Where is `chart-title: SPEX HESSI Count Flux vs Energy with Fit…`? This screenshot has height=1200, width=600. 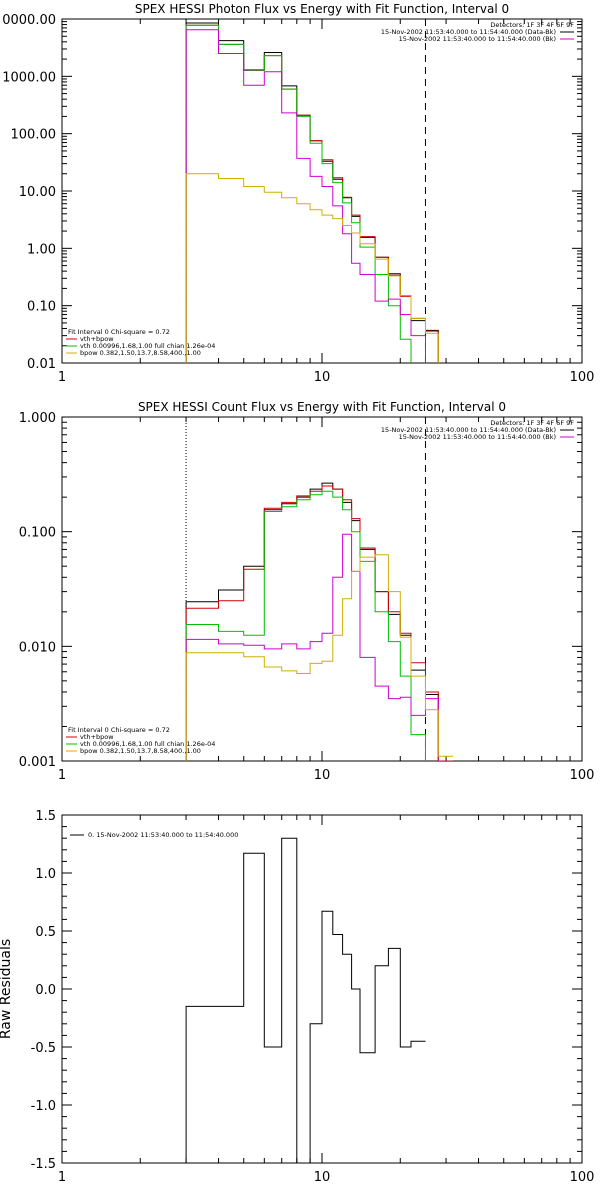 chart-title: SPEX HESSI Count Flux vs Energy with Fit… is located at coordinates (322, 407).